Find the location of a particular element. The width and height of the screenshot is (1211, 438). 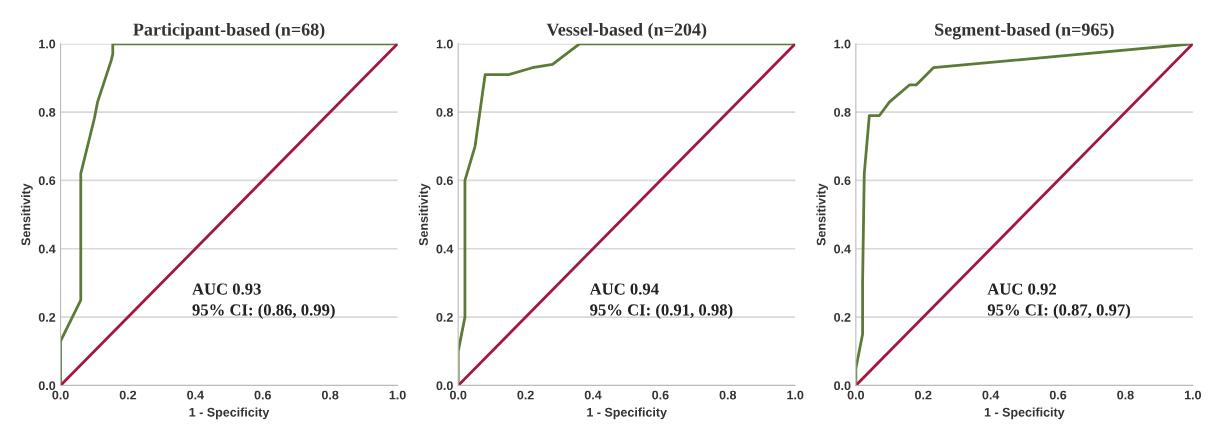

chart-title: Participant-based (n=68) is located at coordinates (229, 31).